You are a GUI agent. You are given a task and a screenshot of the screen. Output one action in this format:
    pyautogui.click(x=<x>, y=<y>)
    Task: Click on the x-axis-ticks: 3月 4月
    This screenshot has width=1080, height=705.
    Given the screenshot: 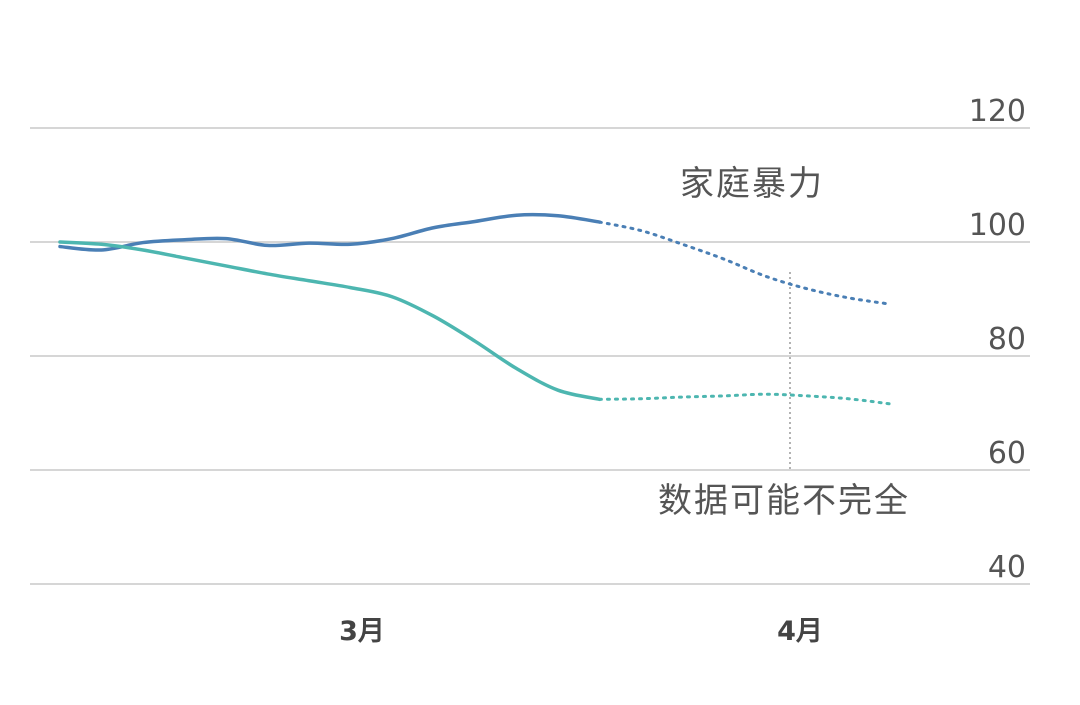 What is the action you would take?
    pyautogui.click(x=581, y=631)
    